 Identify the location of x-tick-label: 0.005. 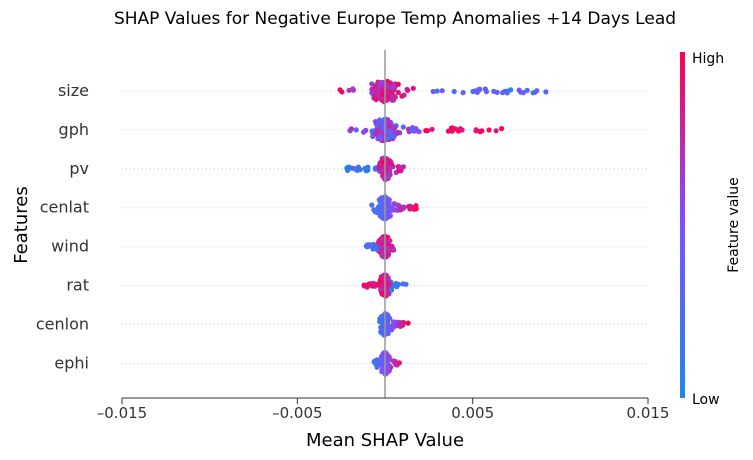
(472, 413).